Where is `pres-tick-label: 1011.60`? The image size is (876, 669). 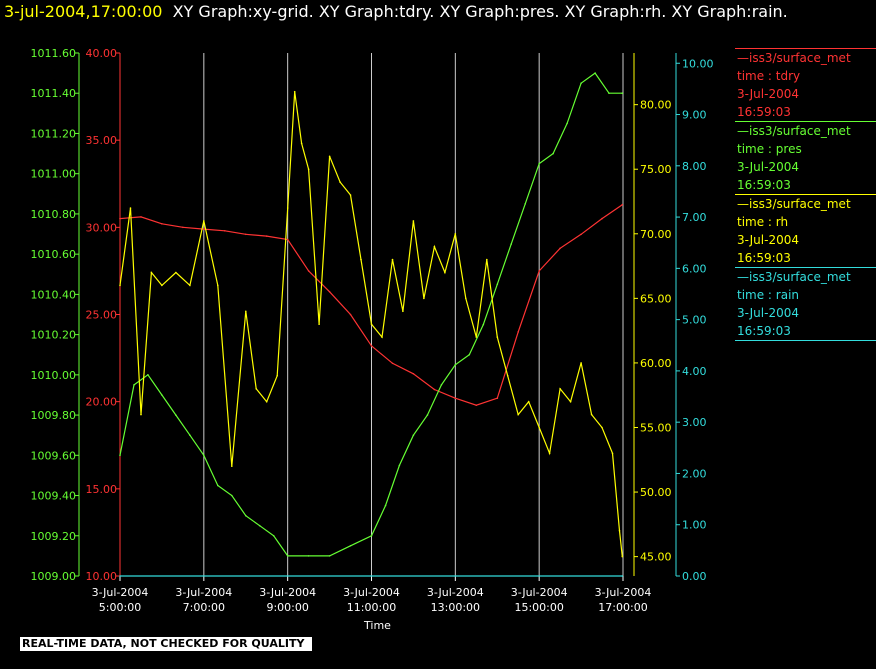
pres-tick-label: 1011.60 is located at coordinates (54, 53).